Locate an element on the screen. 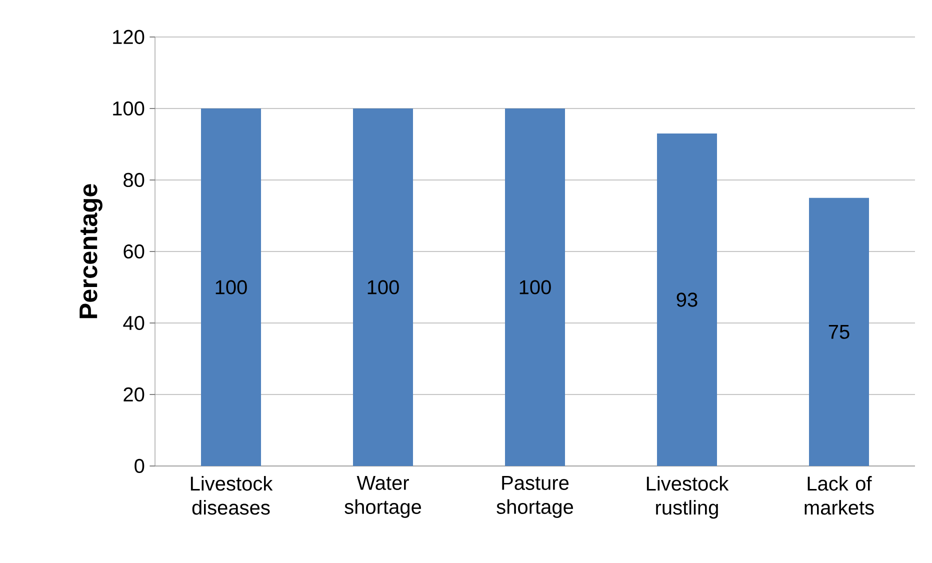 The width and height of the screenshot is (932, 563). y-tick-label: 20 is located at coordinates (134, 394).